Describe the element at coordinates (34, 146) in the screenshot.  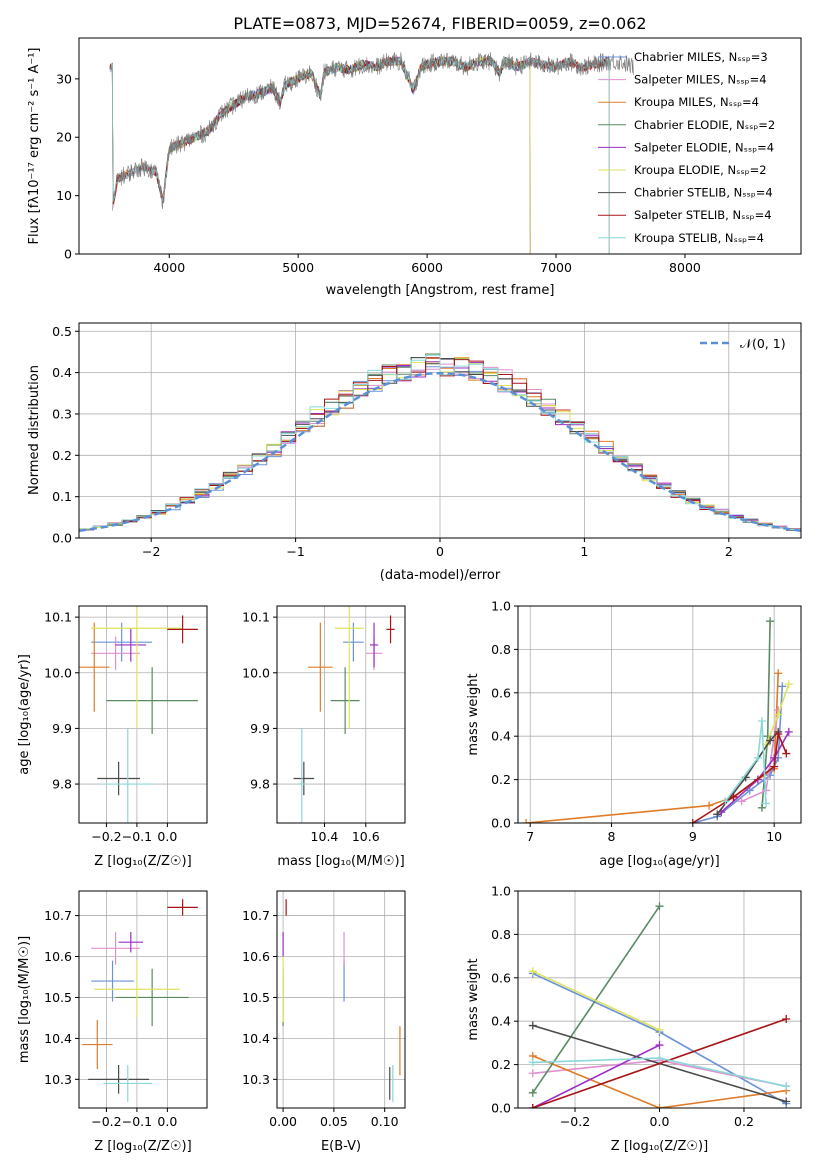
I see `y-axis-label: Flux [fλ10⁻¹⁷ erg cm⁻² s⁻¹ A⁻¹]` at that location.